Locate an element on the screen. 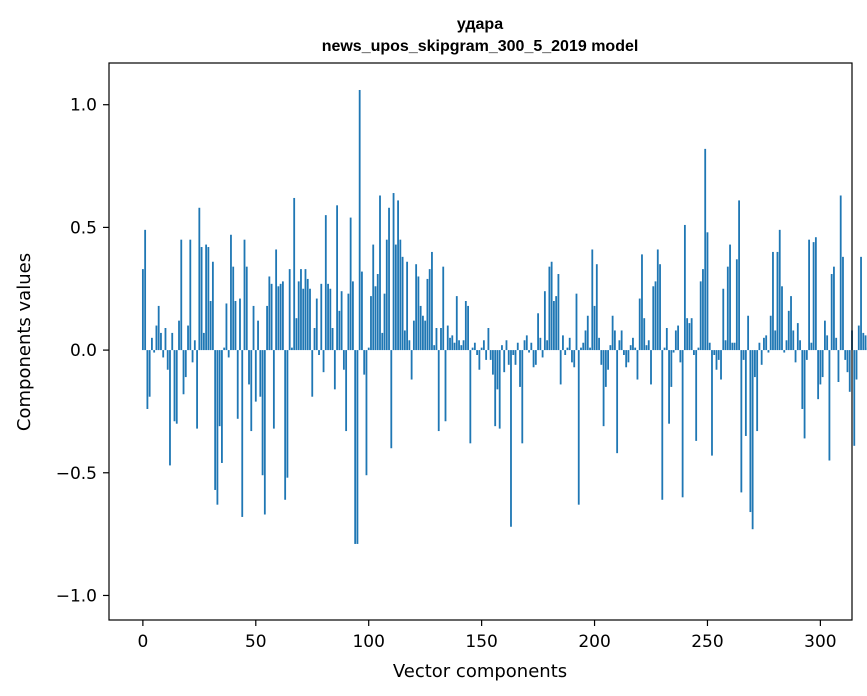 The width and height of the screenshot is (867, 696). x-axis-label: Vector components is located at coordinates (480, 671).